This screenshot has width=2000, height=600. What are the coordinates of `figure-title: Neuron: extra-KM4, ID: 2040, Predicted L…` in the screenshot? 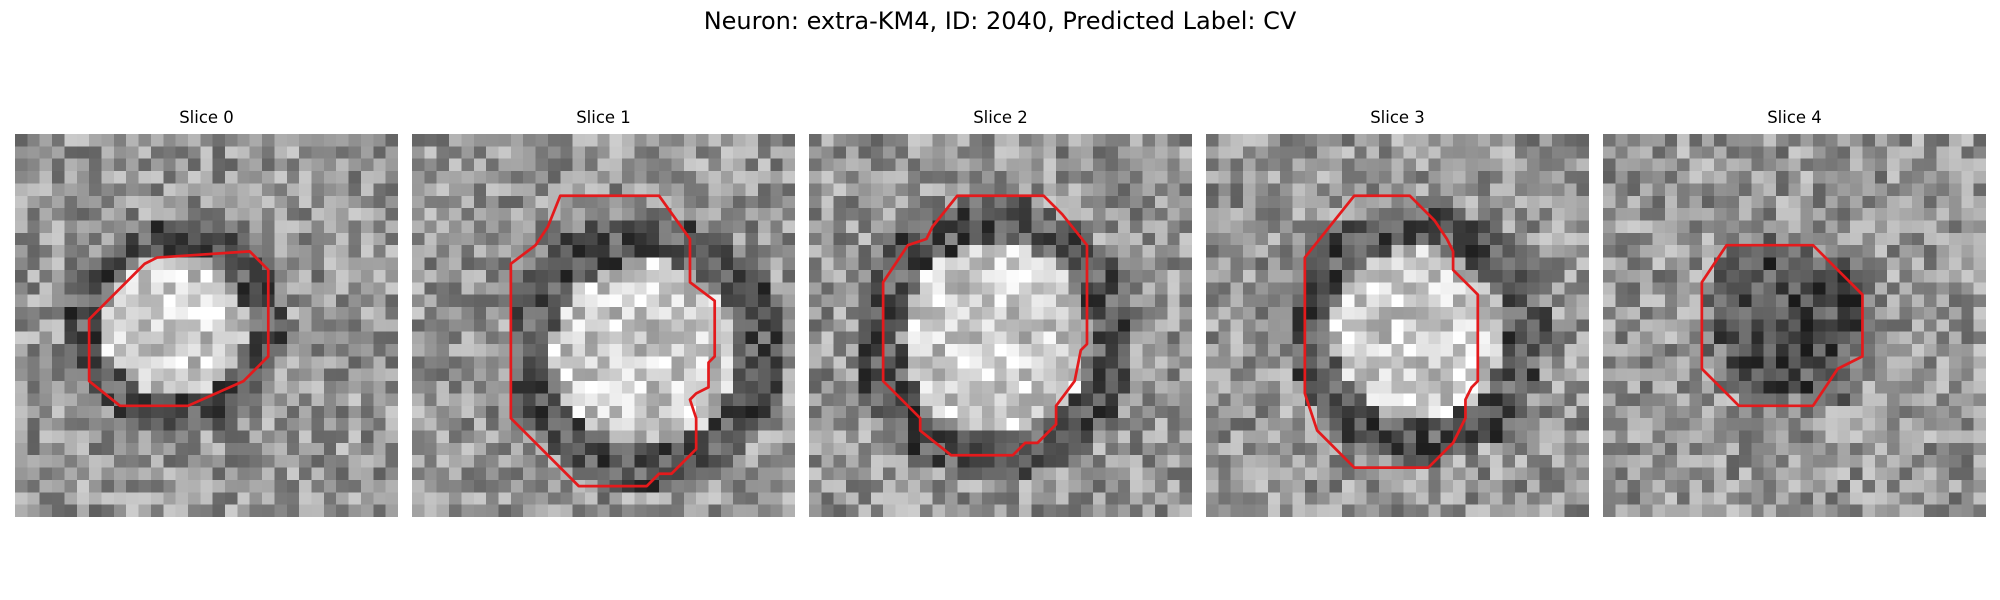 It's located at (1000, 21).